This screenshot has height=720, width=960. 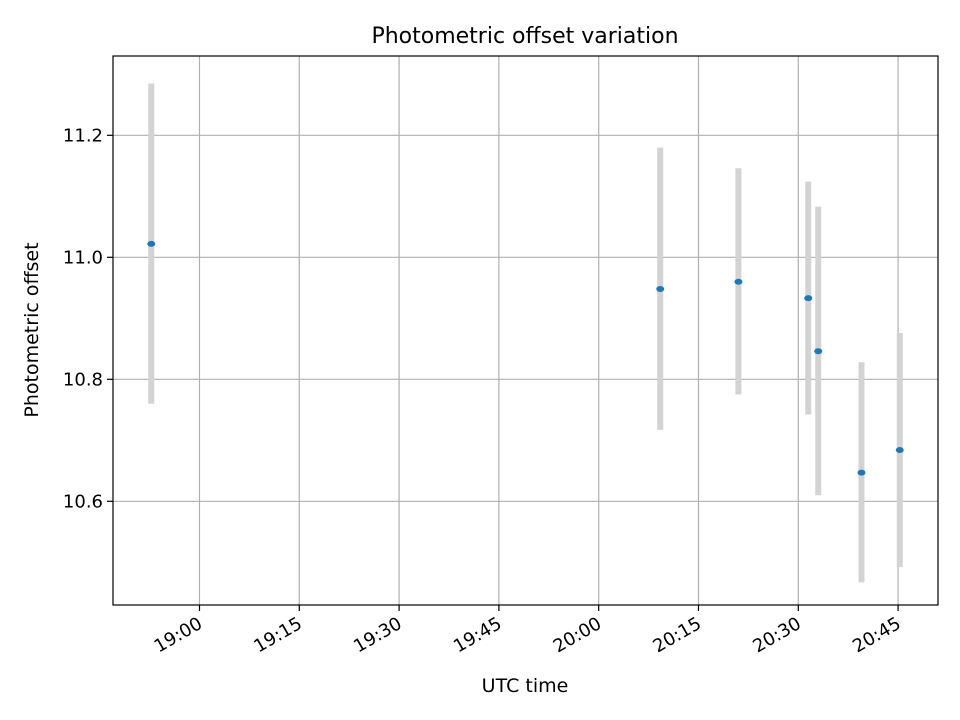 What do you see at coordinates (83, 501) in the screenshot?
I see `y-tick-label: 10.6` at bounding box center [83, 501].